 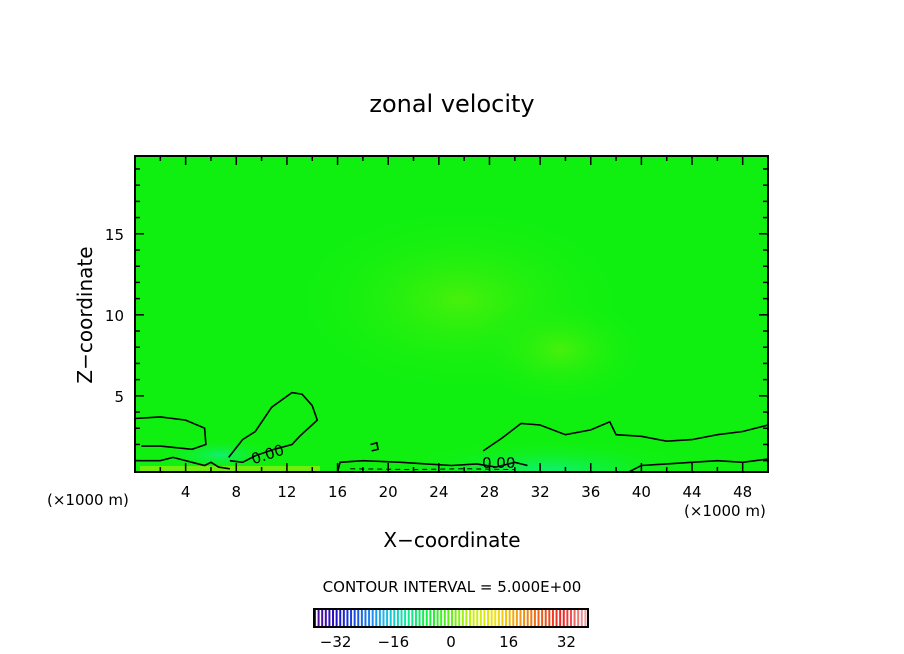 I want to click on y-tick-label: 15, so click(x=114, y=235).